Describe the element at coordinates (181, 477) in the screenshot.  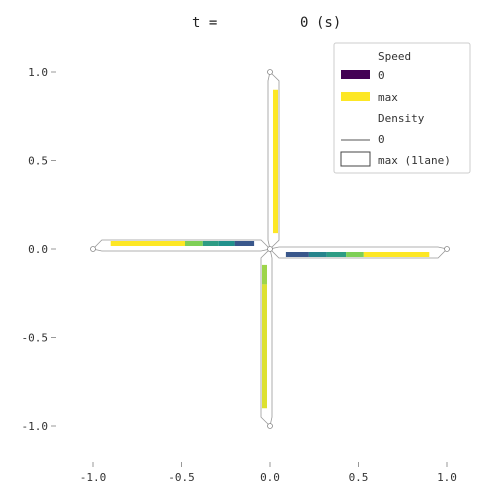
I see `x-tick-label: -0.5` at that location.